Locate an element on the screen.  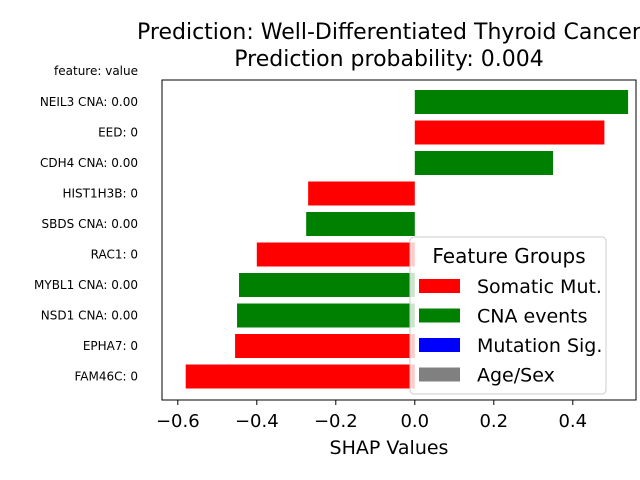
x-tick-label: −0.2 is located at coordinates (336, 421).